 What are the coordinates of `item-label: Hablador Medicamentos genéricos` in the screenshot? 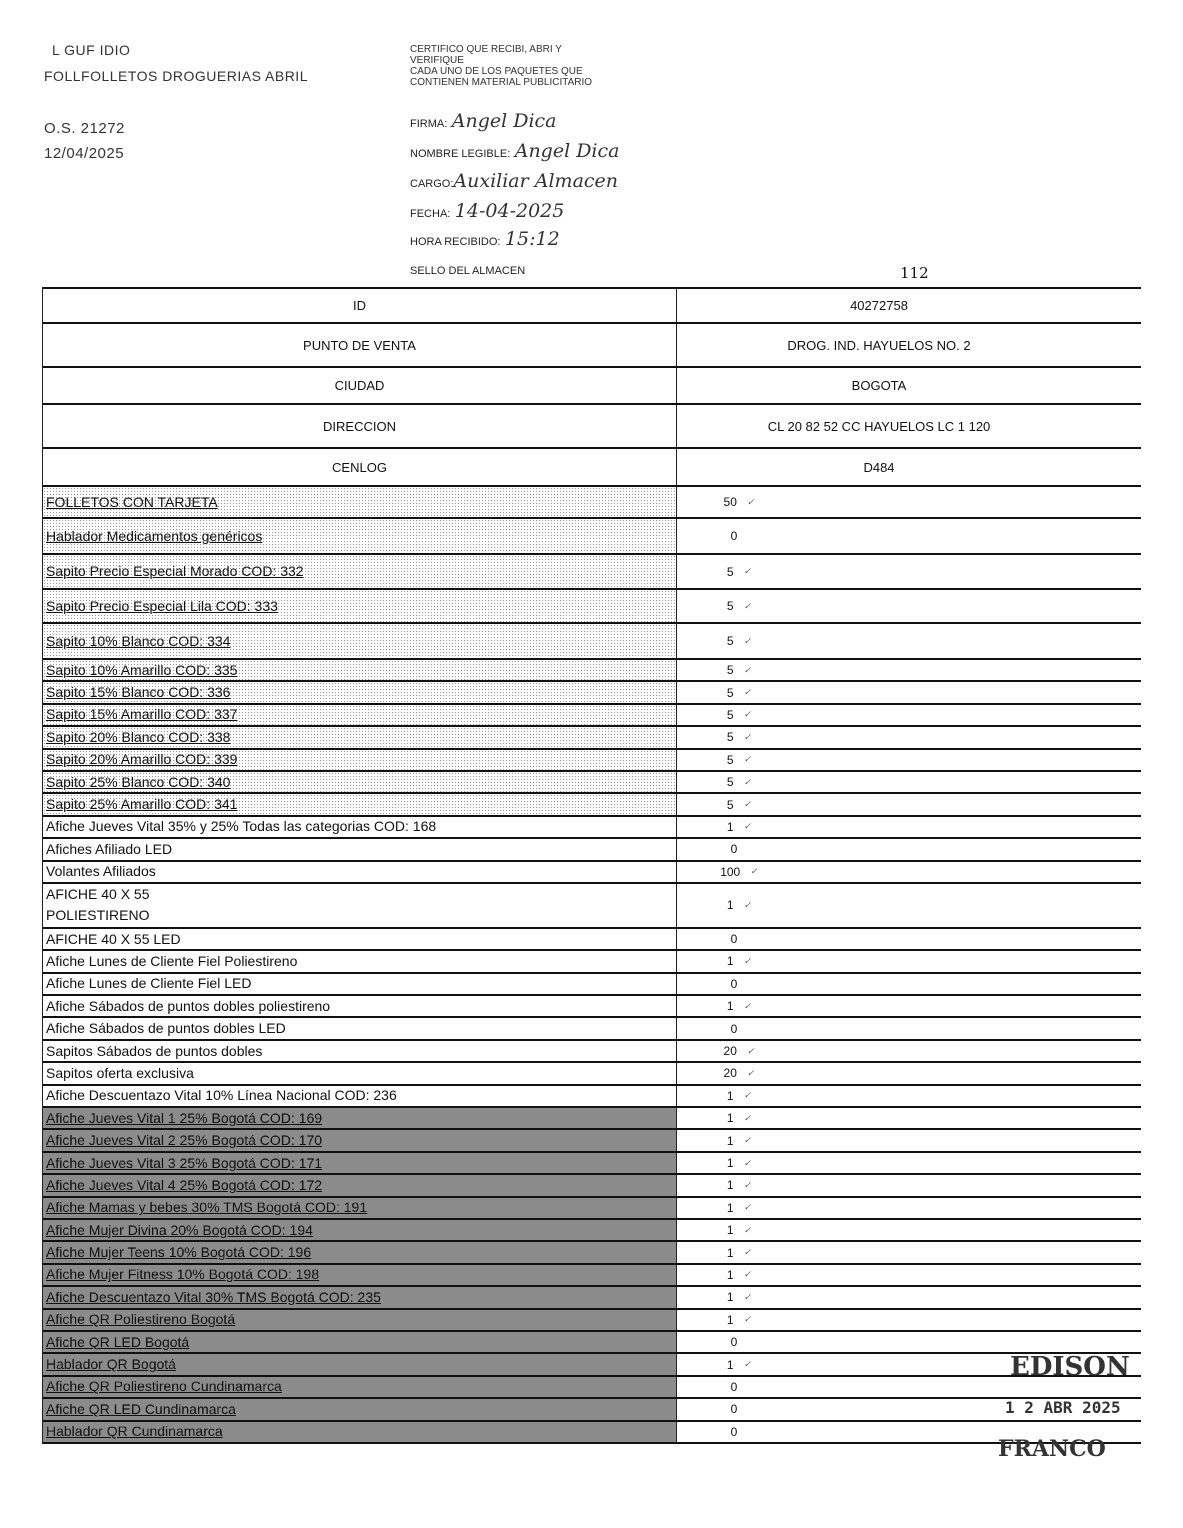 It's located at (360, 536).